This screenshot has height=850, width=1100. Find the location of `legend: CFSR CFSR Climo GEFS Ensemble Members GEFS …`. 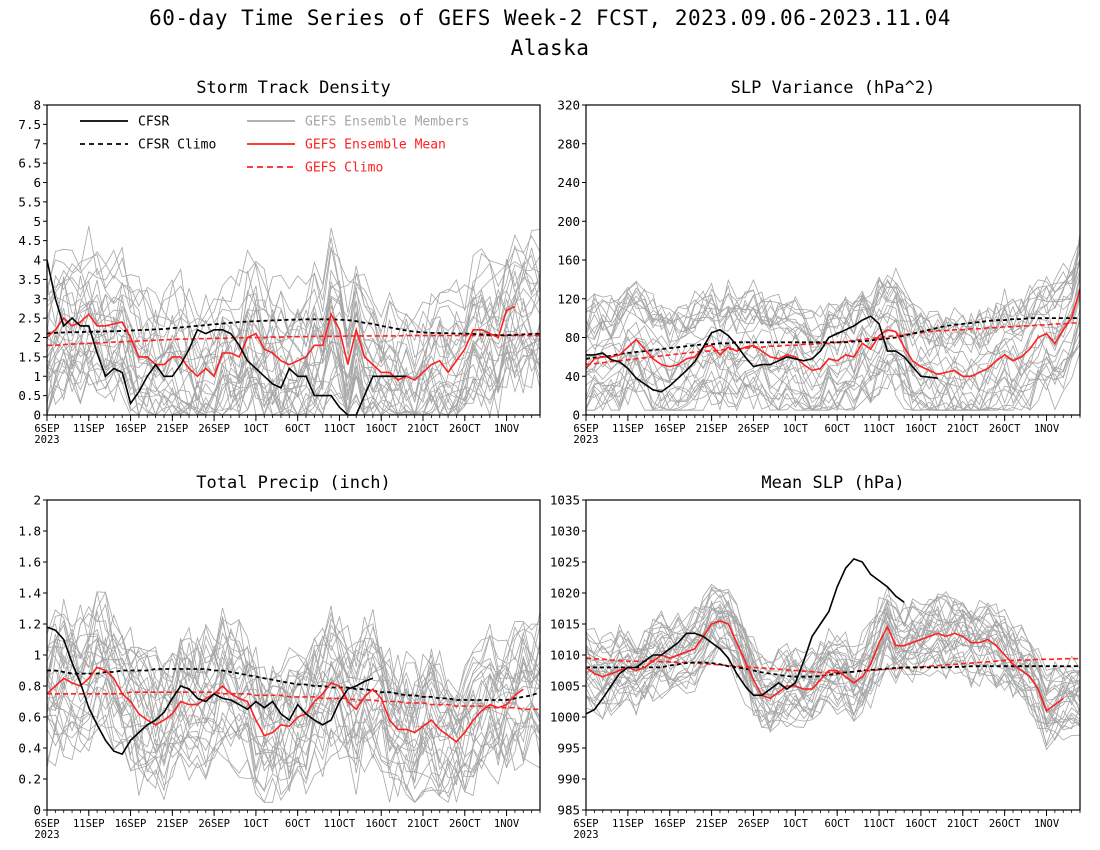

legend: CFSR CFSR Climo GEFS Ensemble Members GEFS … is located at coordinates (274, 145).